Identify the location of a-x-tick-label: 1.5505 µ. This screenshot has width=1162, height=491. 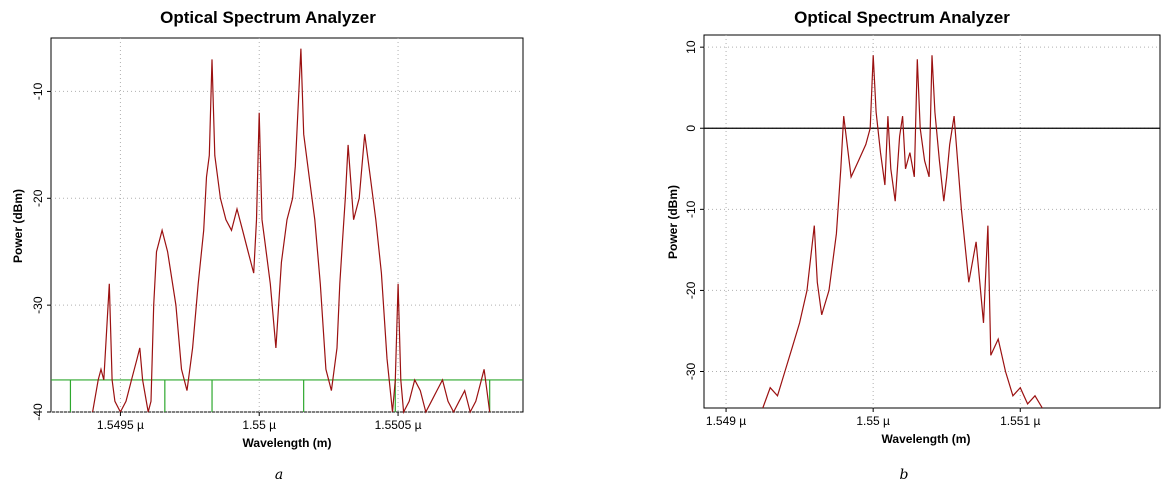
(398, 425).